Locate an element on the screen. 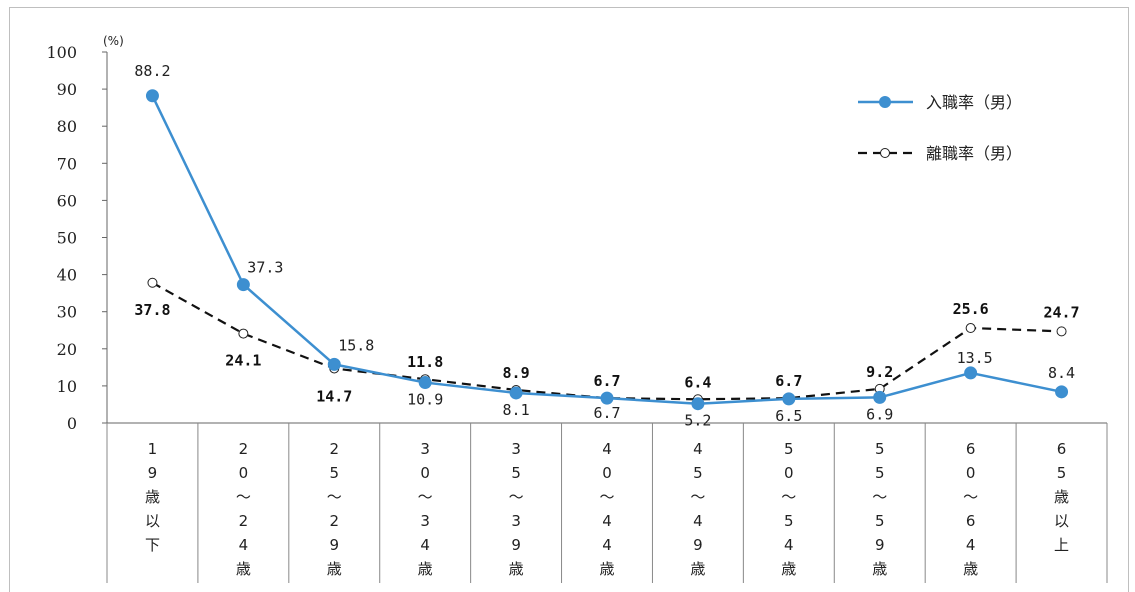 The image size is (1135, 592). y-tick-label: 100 is located at coordinates (61, 52).